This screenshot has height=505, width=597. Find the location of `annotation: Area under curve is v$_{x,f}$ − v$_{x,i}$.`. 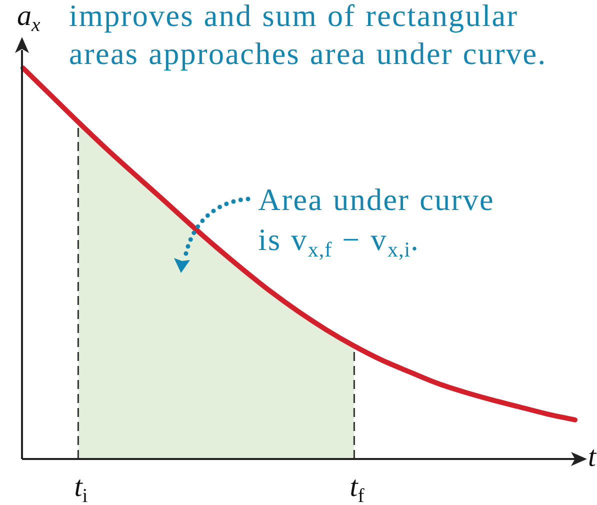

annotation: Area under curve is v$_{x,f}$ − v$_{x,i}$. is located at coordinates (377, 221).